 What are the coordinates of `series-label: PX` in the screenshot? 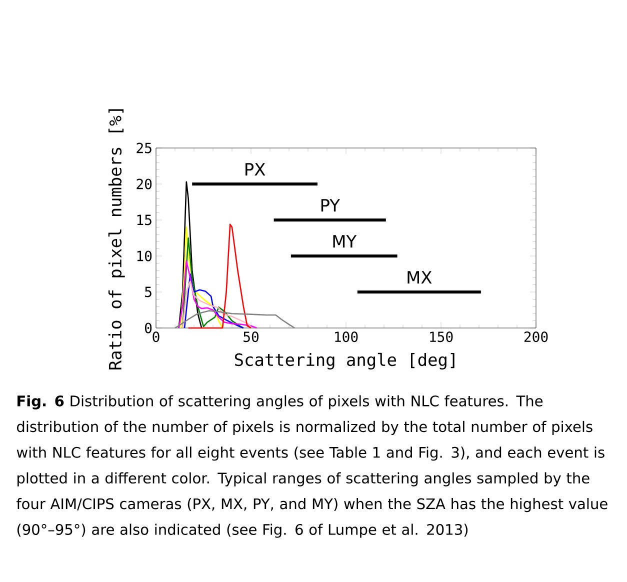 It's located at (256, 169).